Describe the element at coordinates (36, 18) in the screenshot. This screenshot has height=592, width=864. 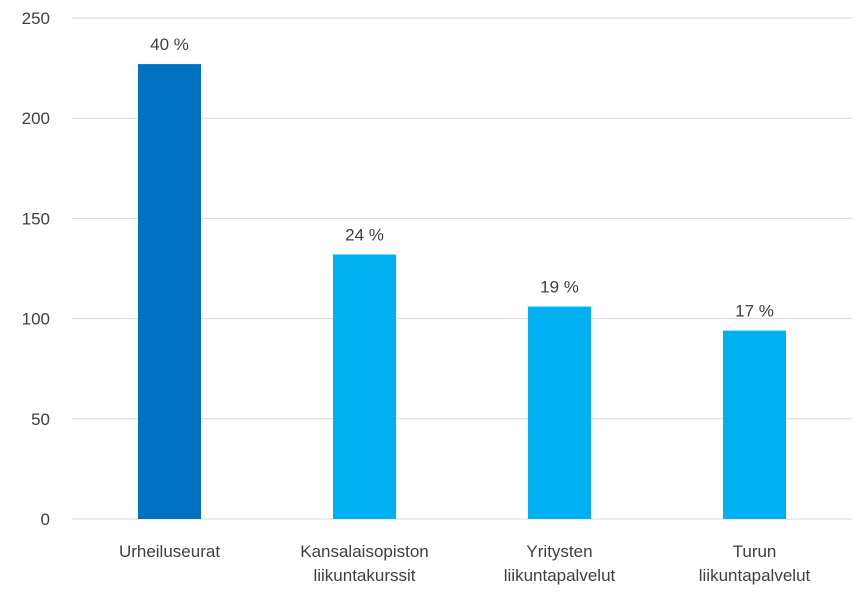
I see `y-tick-label: 250` at that location.